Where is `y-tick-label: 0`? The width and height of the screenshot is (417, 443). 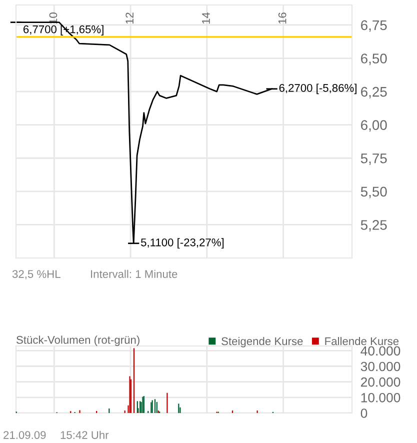
y-tick-label: 0 is located at coordinates (364, 413).